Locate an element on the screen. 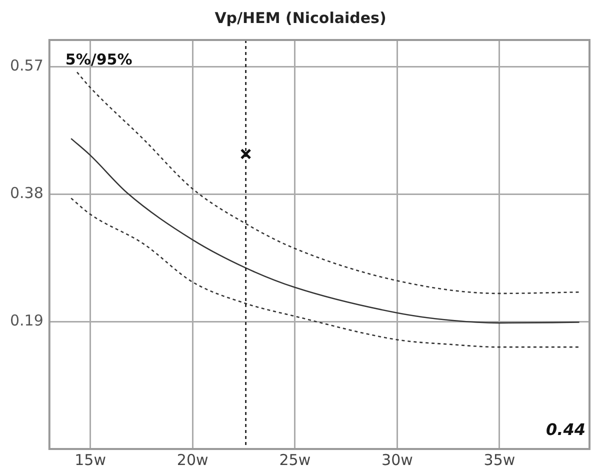 This screenshot has width=598, height=473. x-tick-label: 35w is located at coordinates (500, 459).